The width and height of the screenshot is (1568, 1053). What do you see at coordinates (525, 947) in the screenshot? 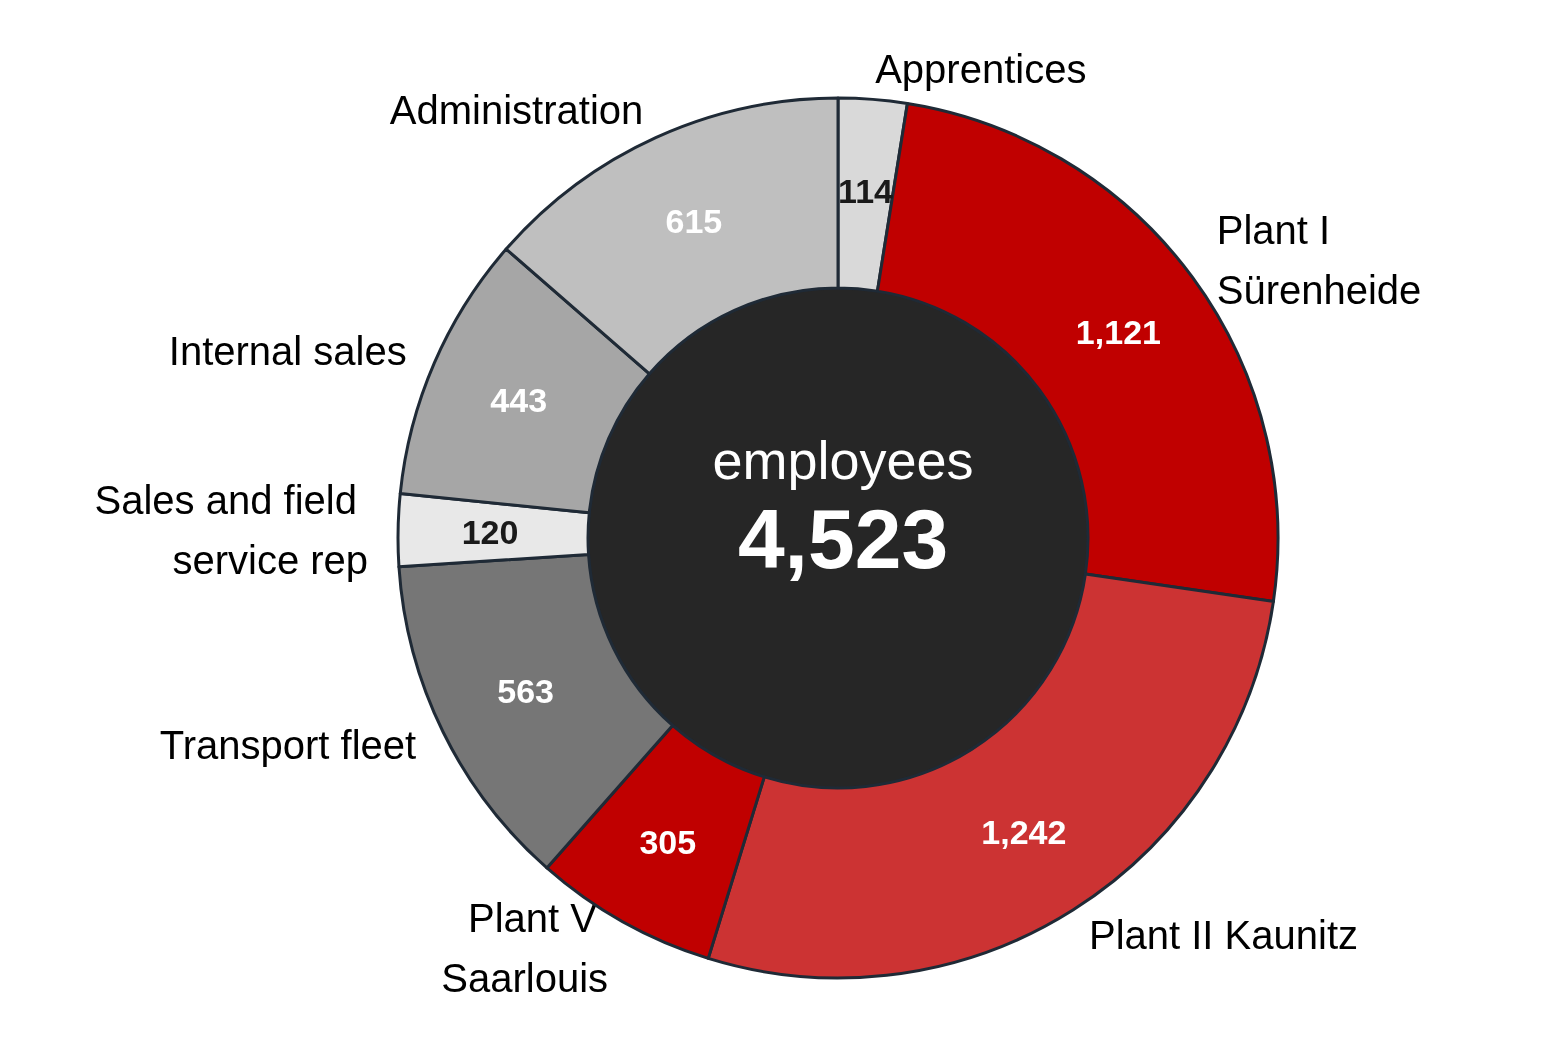
I see `slice-label: Plant V Saarlouis` at bounding box center [525, 947].